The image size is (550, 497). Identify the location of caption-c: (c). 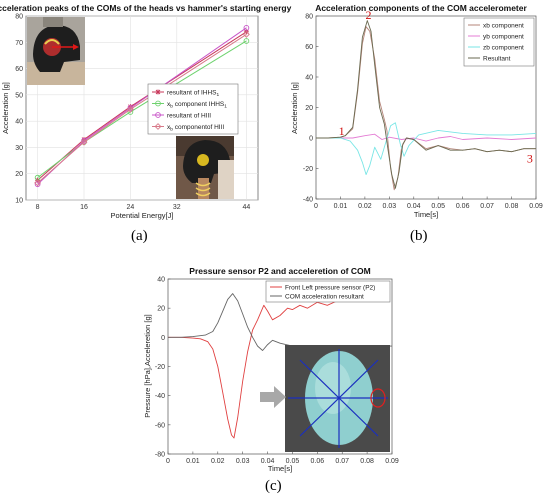
(273, 486).